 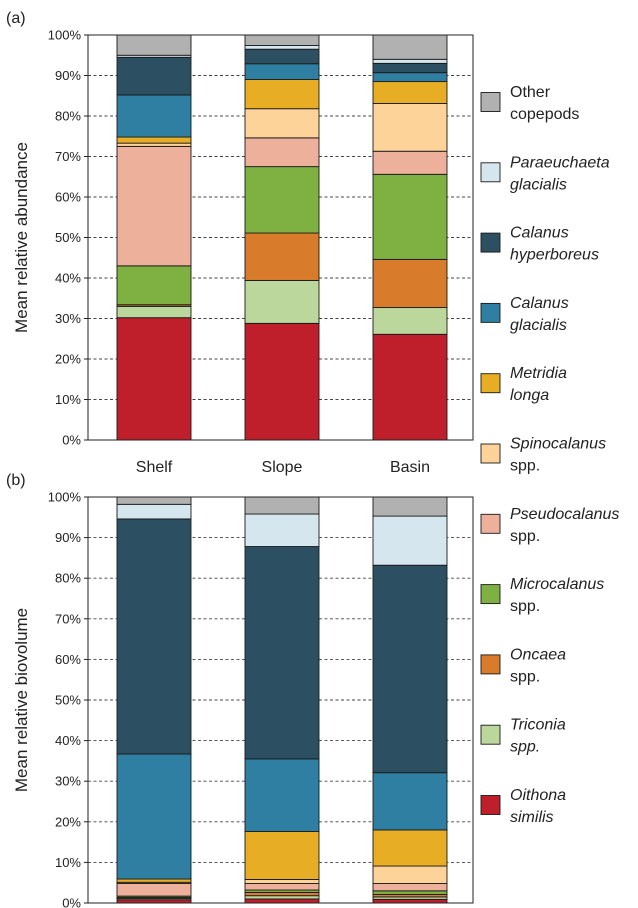 I want to click on legend-label: Oithona, so click(x=538, y=795).